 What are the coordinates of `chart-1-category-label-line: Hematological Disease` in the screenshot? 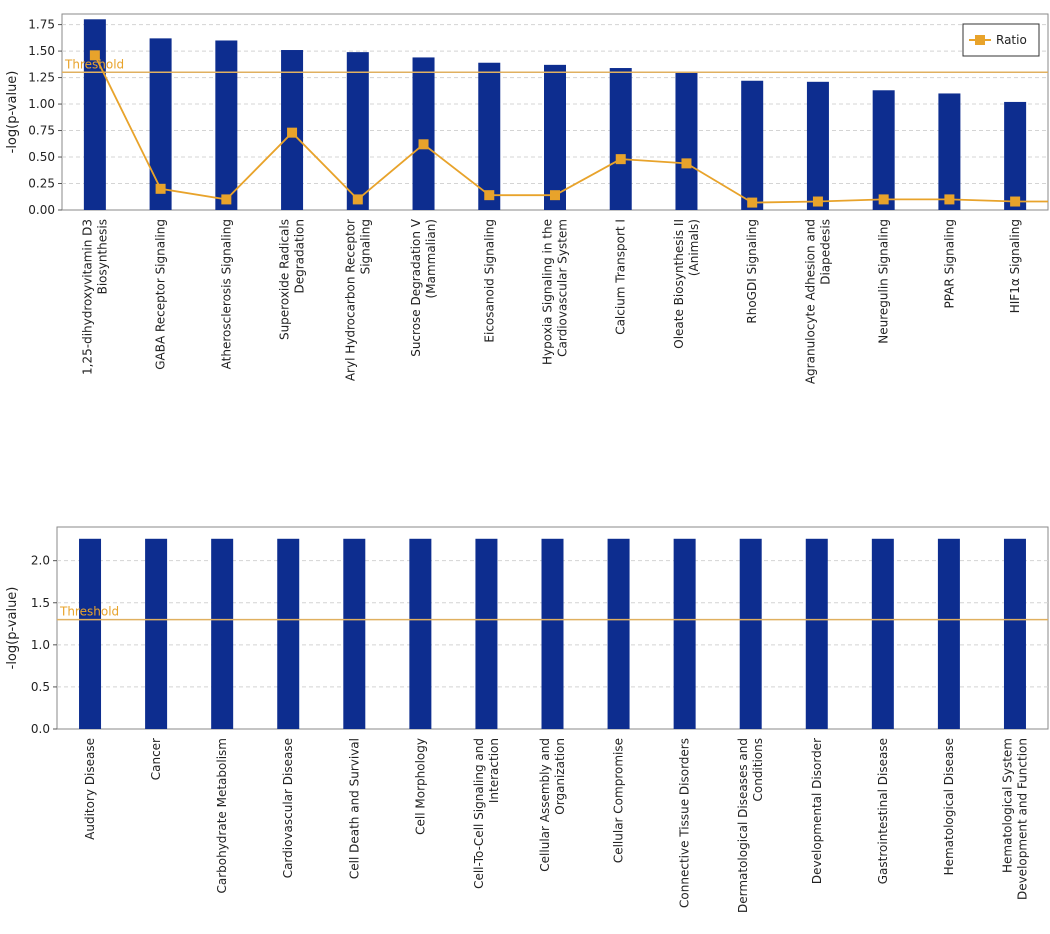 It's located at (949, 806).